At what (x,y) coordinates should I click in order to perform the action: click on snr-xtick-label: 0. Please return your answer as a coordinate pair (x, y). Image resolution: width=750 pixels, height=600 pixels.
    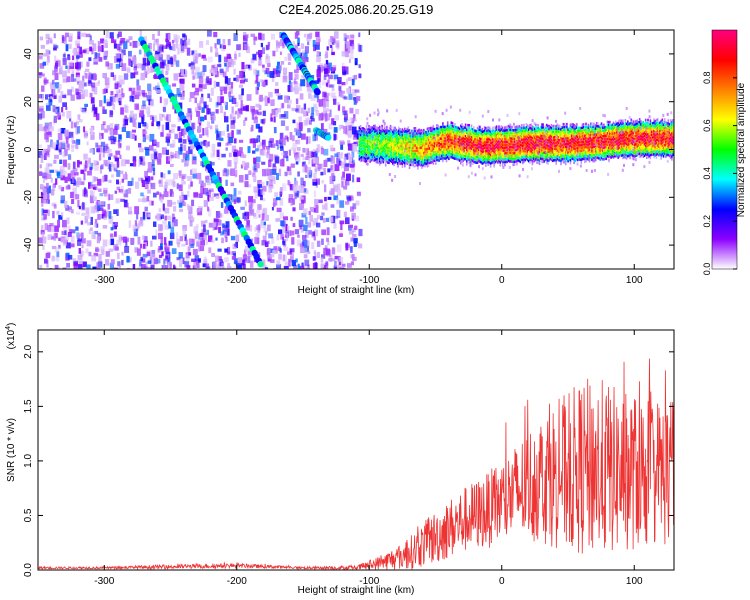
    Looking at the image, I should click on (502, 581).